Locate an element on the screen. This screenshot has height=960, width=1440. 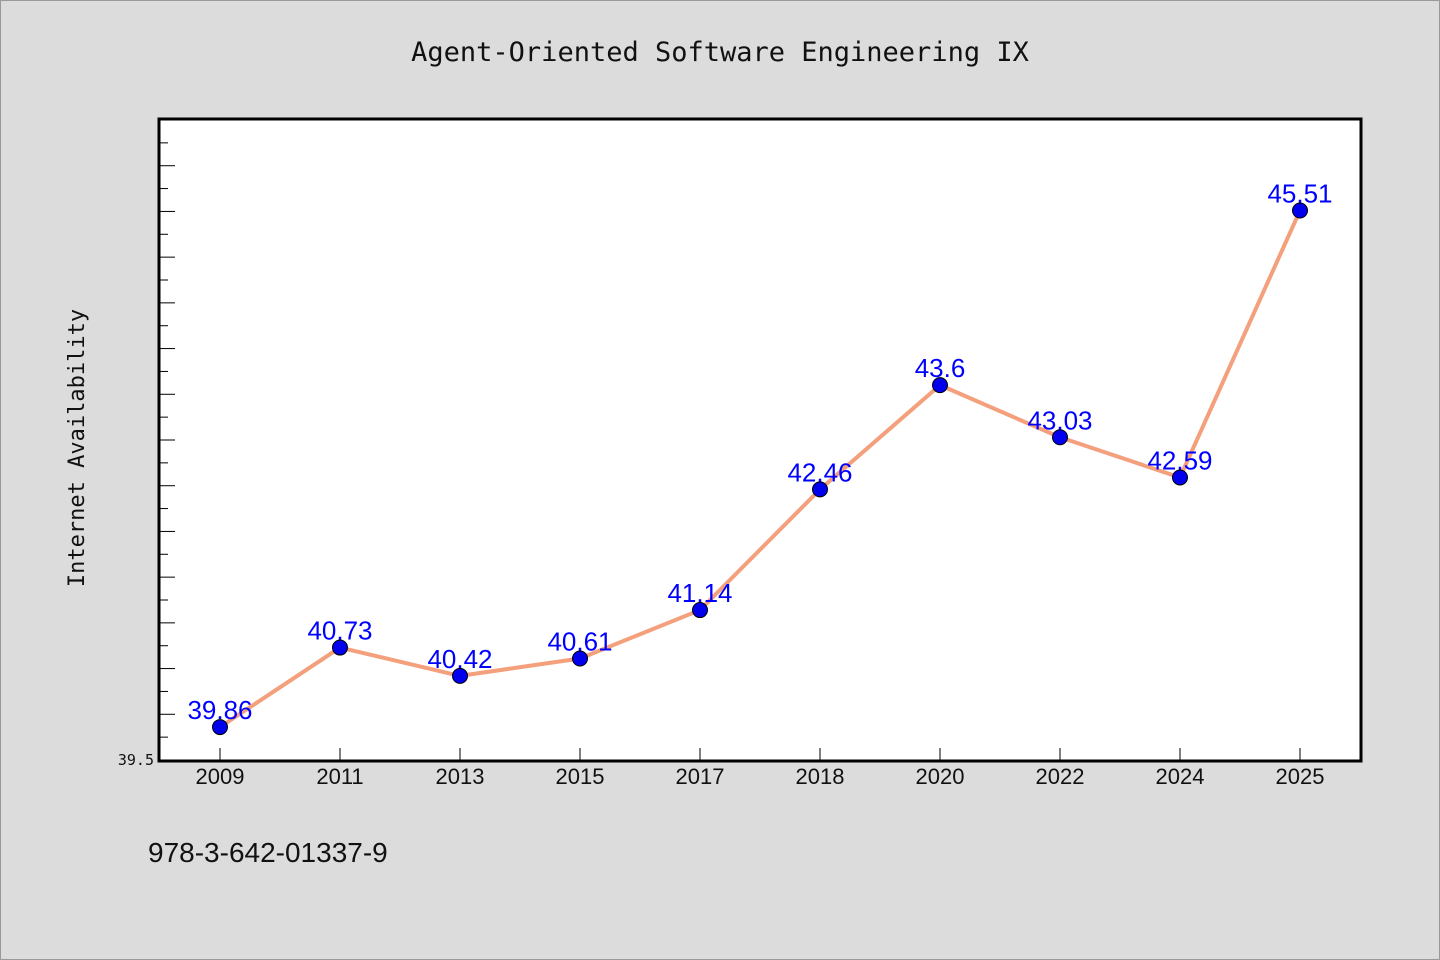
y-tick-label: 39.5 is located at coordinates (136, 760).